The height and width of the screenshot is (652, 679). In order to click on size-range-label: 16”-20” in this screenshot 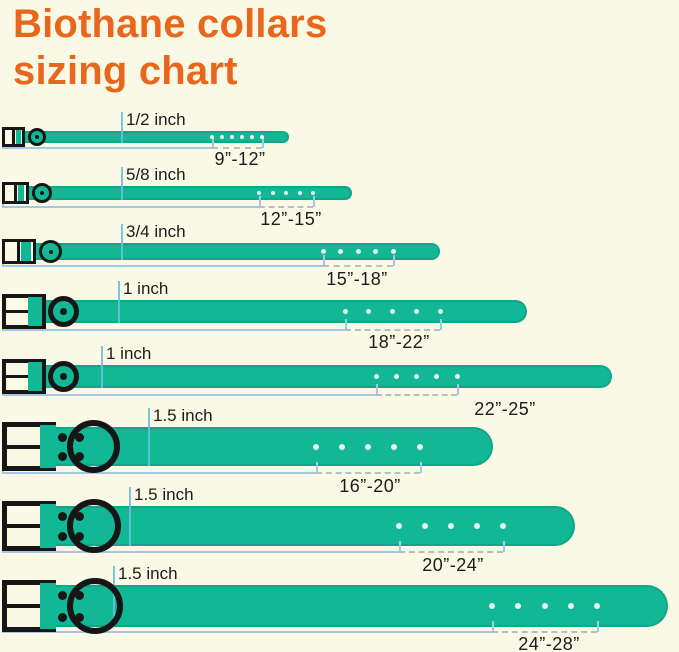, I will do `click(370, 486)`.